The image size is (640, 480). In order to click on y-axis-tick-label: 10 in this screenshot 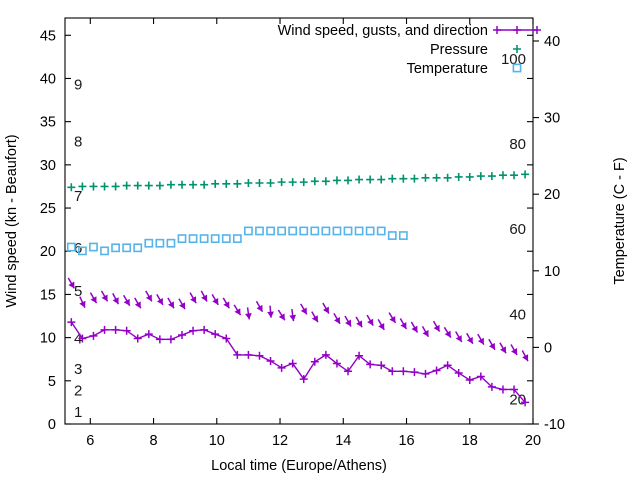, I will do `click(48, 339)`.